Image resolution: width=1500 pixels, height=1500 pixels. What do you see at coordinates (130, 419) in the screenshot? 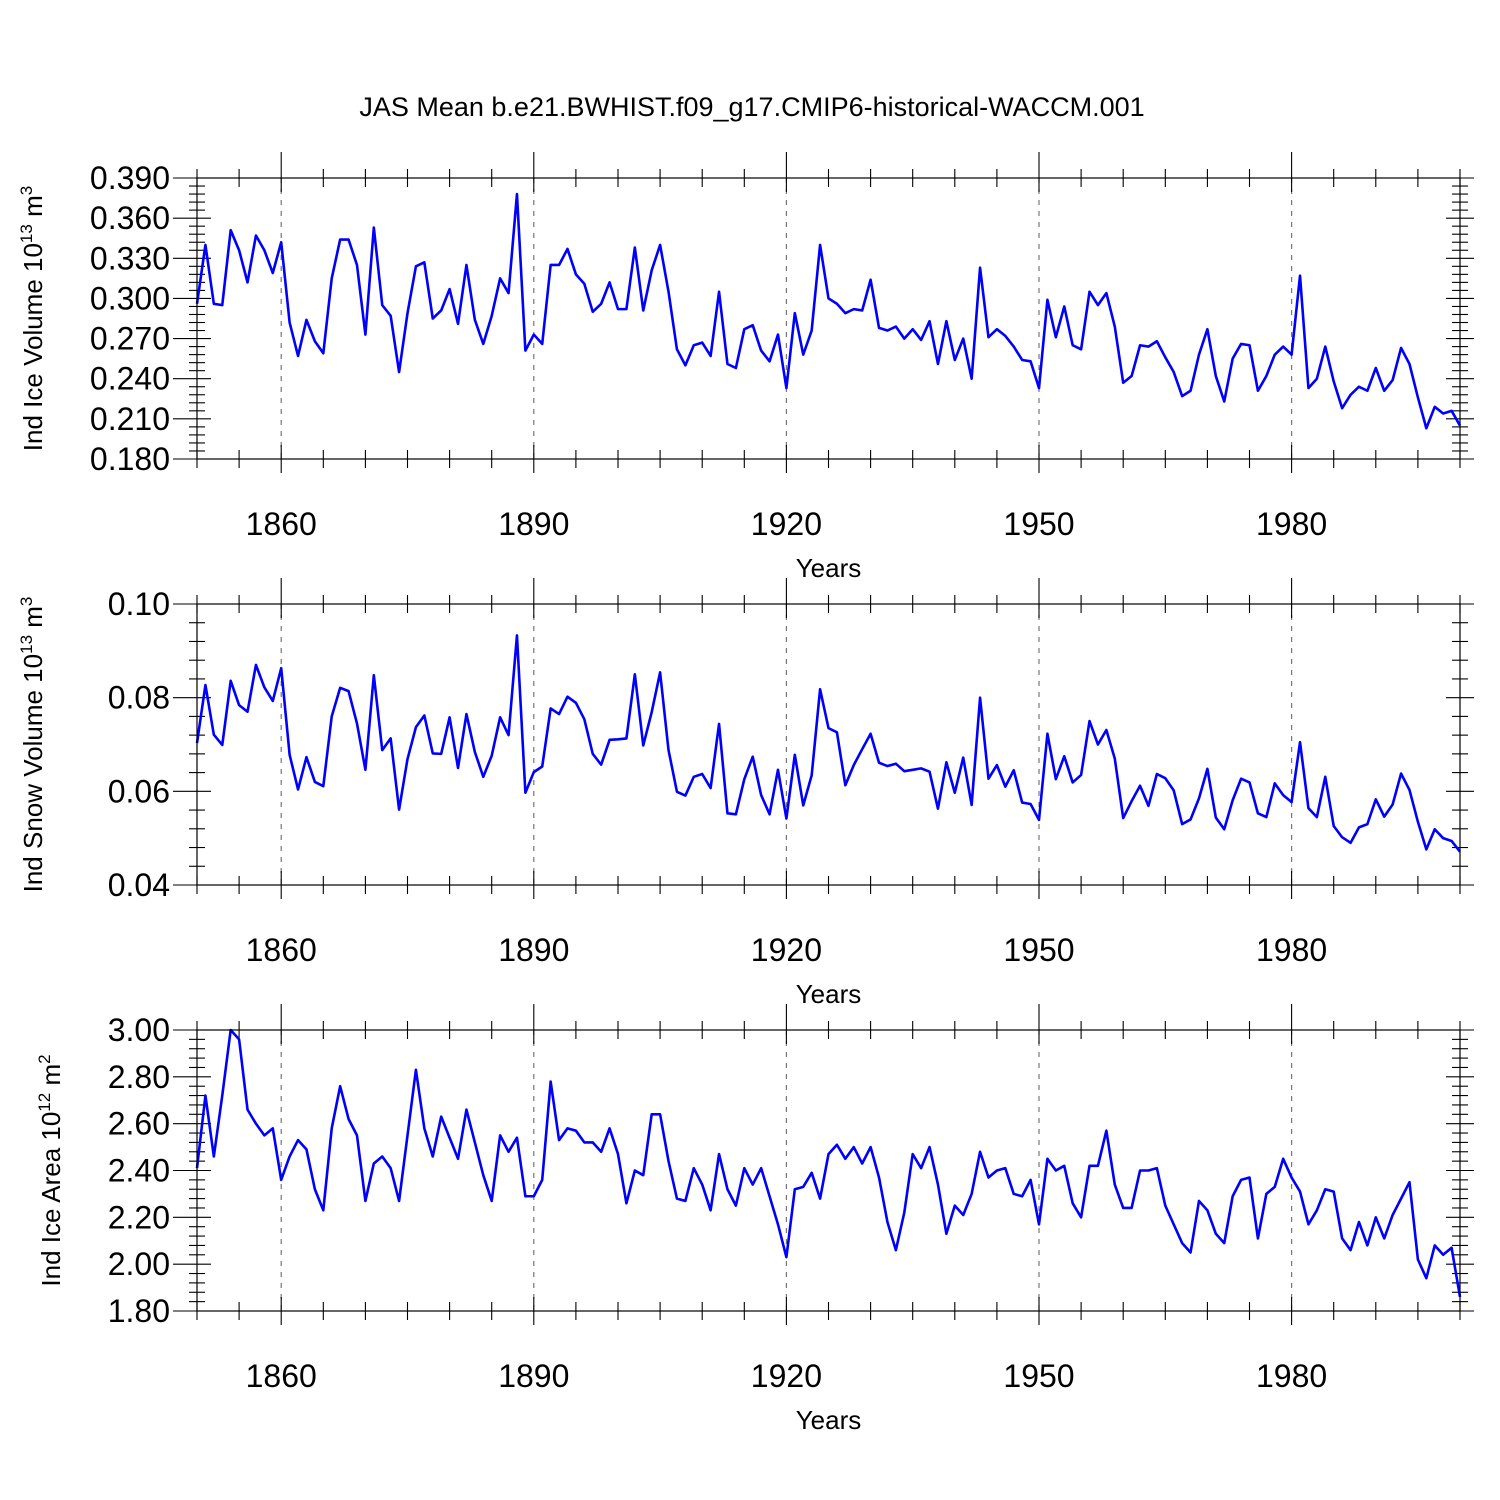
I see `y-tick-label: 0.210` at bounding box center [130, 419].